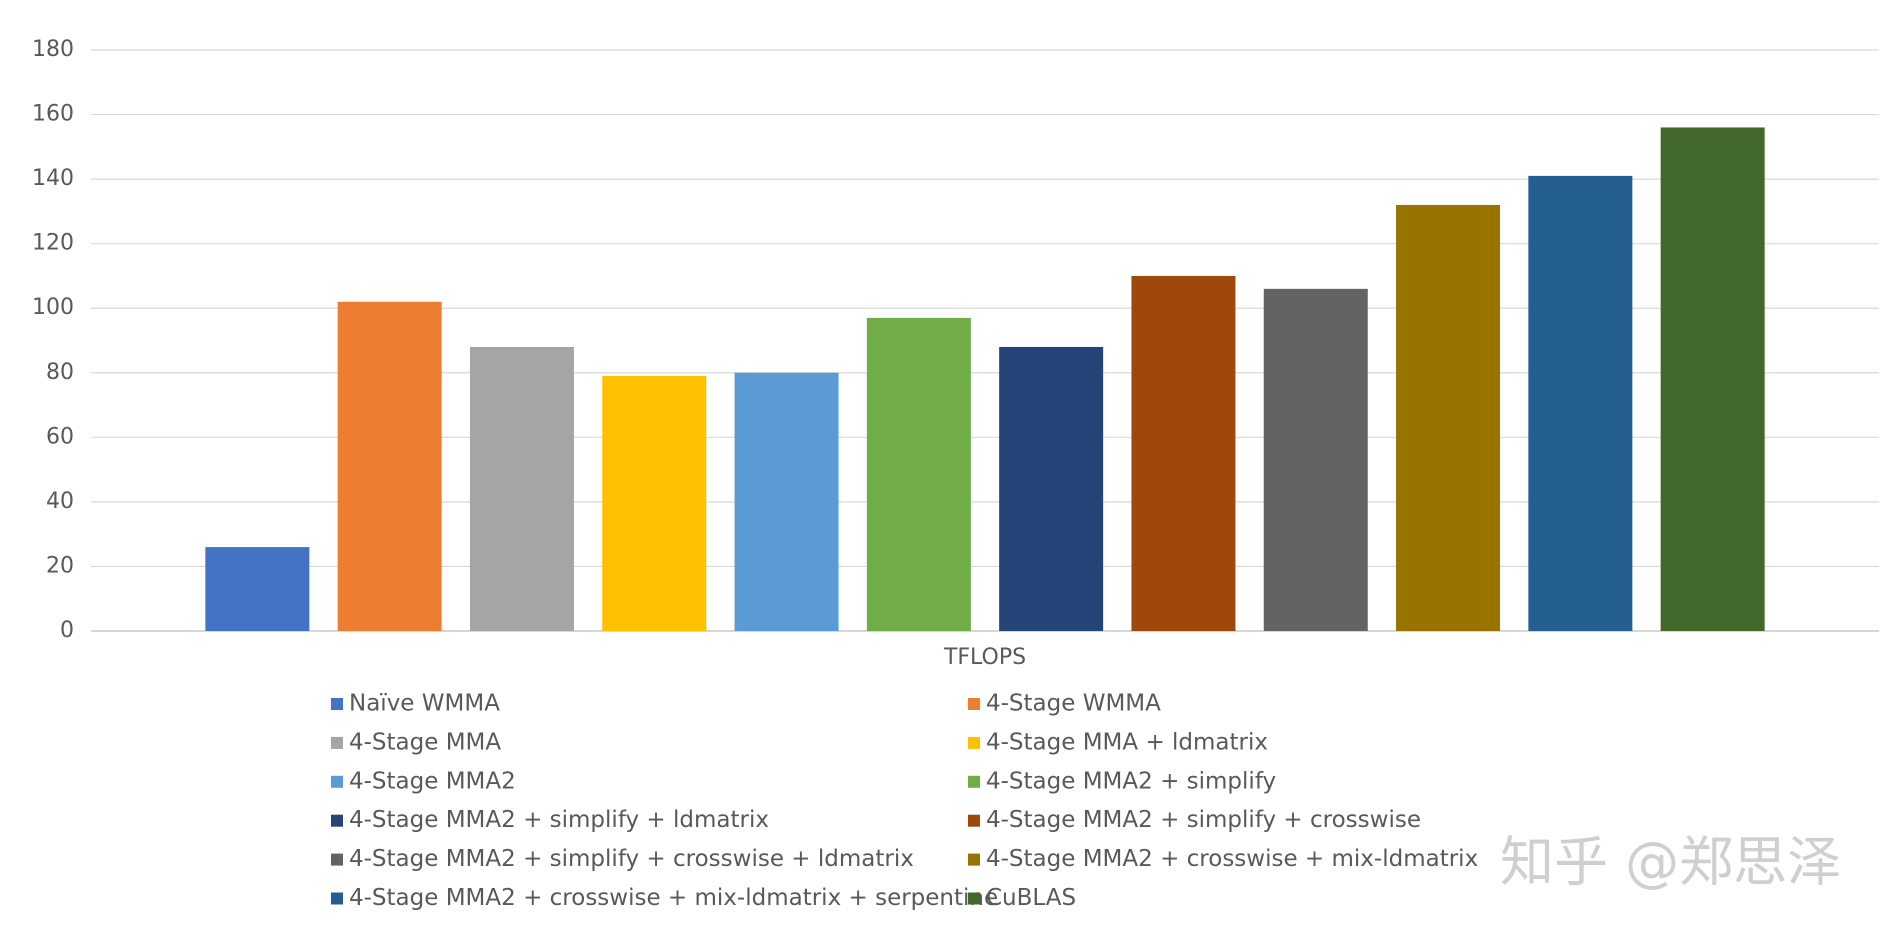  What do you see at coordinates (1031, 898) in the screenshot?
I see `legend-label: CuBLAS` at bounding box center [1031, 898].